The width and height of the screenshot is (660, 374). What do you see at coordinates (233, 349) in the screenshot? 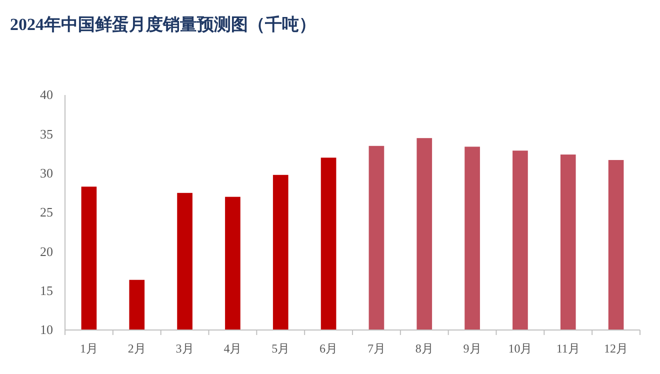
I see `x-tick-label: 4月` at bounding box center [233, 349].